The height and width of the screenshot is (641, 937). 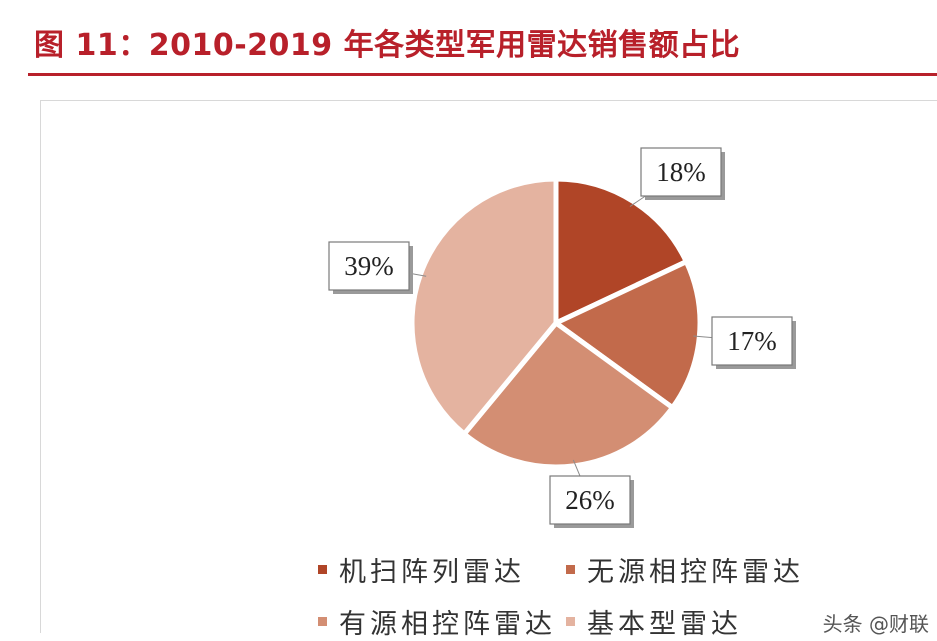 What do you see at coordinates (387, 45) in the screenshot?
I see `page-title: 图 11：2010-2019 年各类型军用雷达销售额占比` at bounding box center [387, 45].